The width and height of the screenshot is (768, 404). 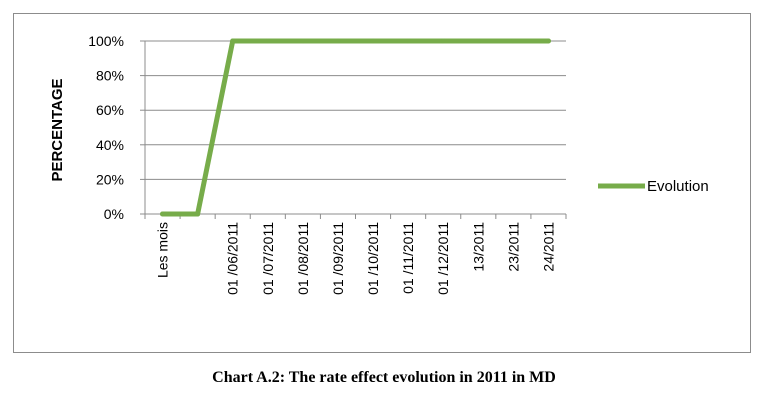 What do you see at coordinates (106, 127) in the screenshot?
I see `y-tick-labels: 0% 20% 40% 60% 80% 100%` at bounding box center [106, 127].